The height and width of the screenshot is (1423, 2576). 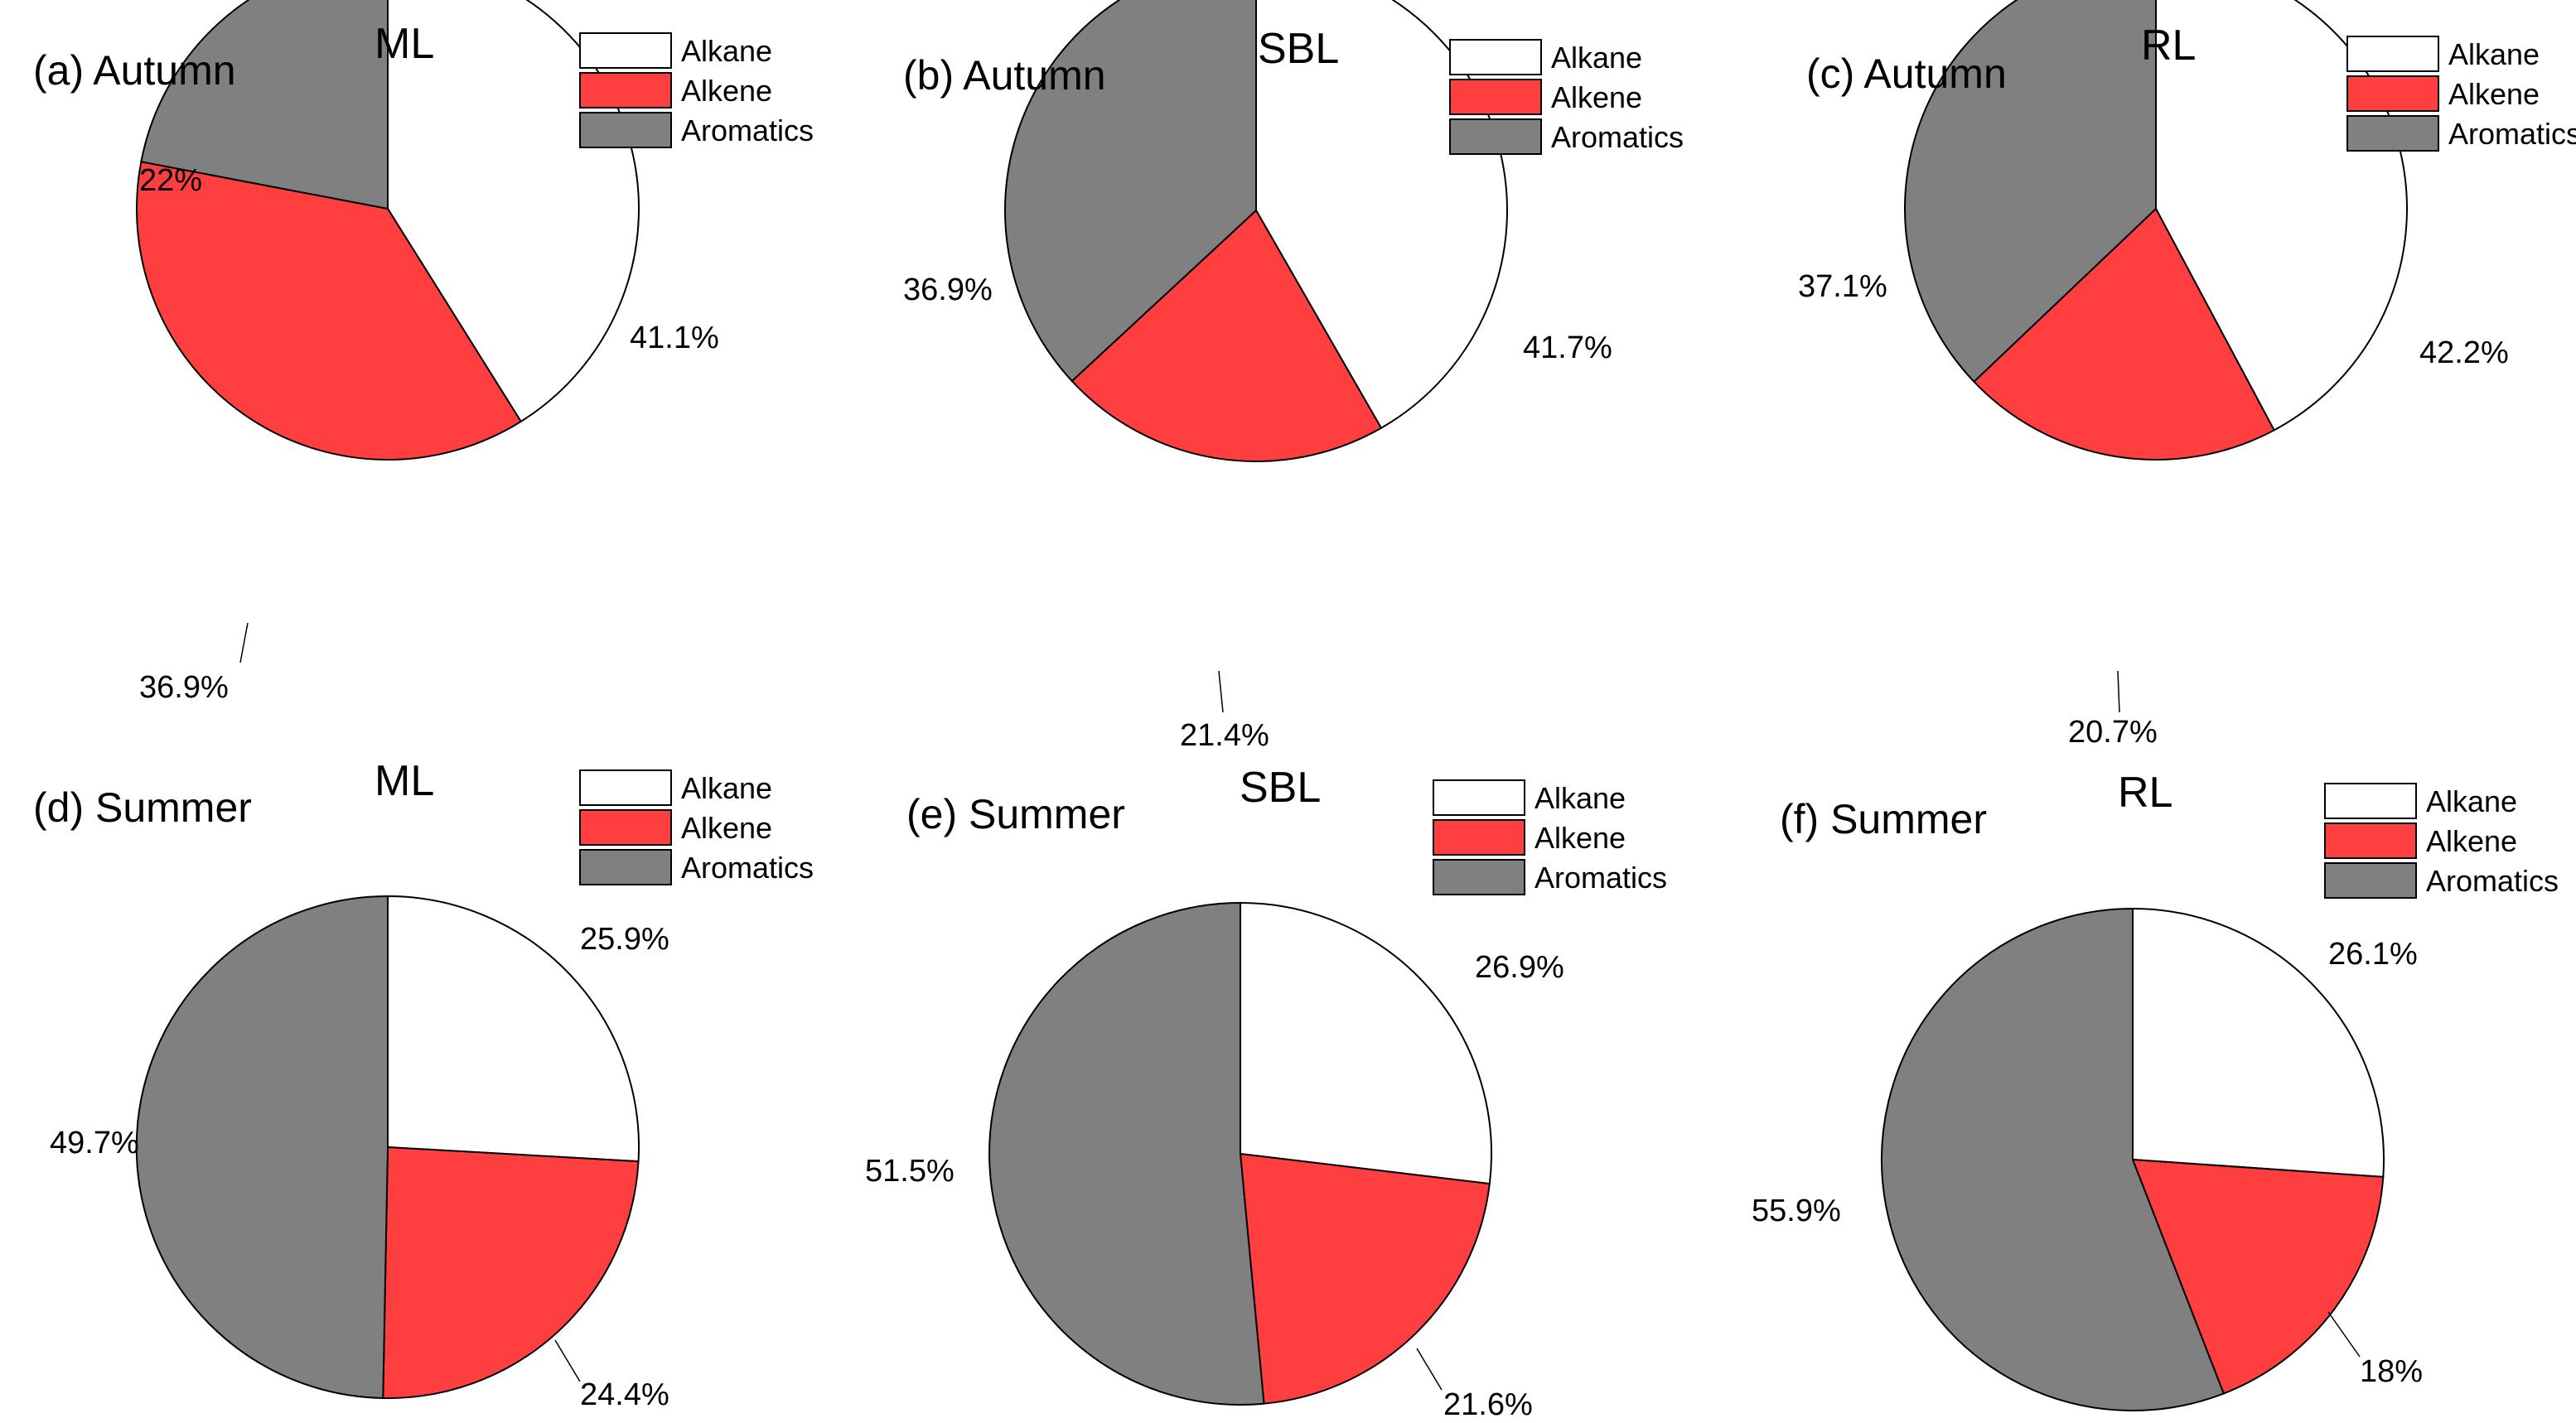 I want to click on pct-label-aromatics: 55.9%, so click(x=1796, y=1211).